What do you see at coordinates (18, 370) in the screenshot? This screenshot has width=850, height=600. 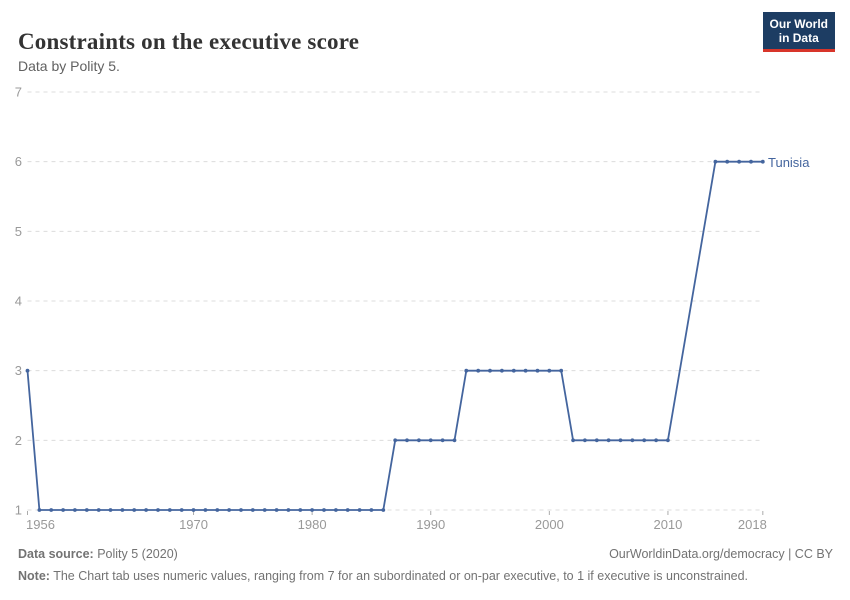 I see `y-axis-tick-label: 3` at bounding box center [18, 370].